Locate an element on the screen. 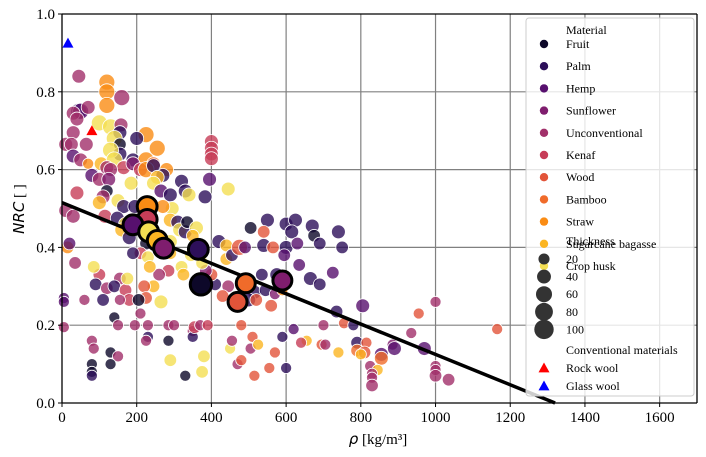 This screenshot has height=457, width=706. conventional-points is located at coordinates (80, 86).